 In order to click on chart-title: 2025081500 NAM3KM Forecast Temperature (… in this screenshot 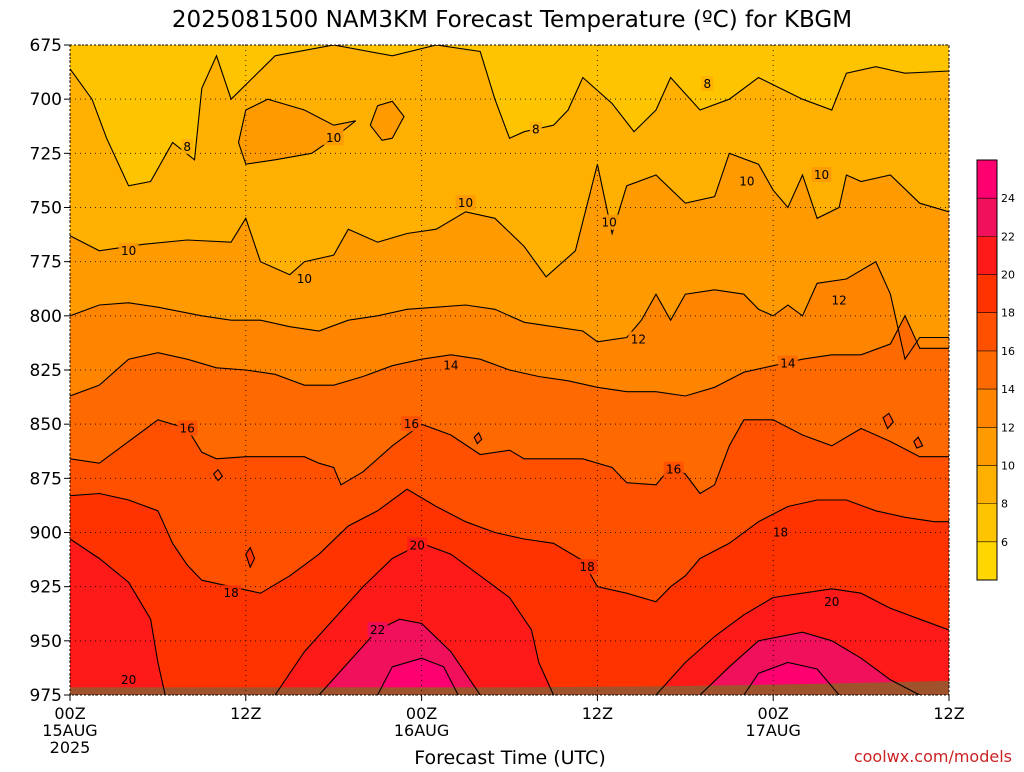, I will do `click(512, 20)`.